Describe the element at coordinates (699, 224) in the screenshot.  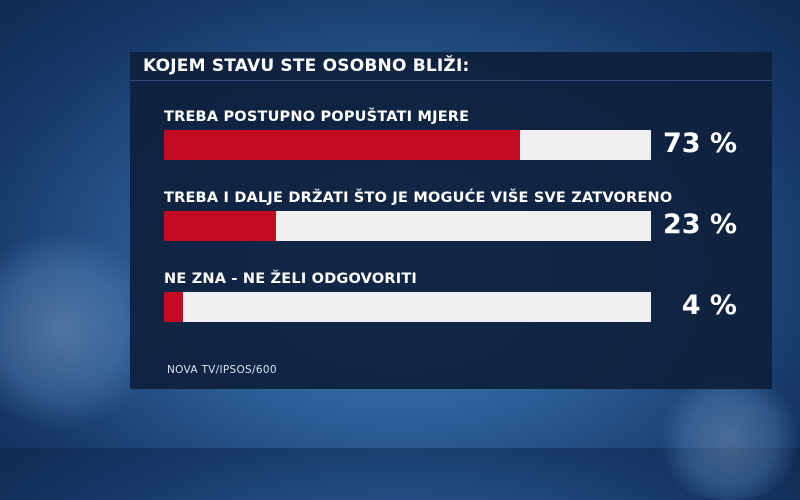
I see `value-label-2: 23 %` at that location.